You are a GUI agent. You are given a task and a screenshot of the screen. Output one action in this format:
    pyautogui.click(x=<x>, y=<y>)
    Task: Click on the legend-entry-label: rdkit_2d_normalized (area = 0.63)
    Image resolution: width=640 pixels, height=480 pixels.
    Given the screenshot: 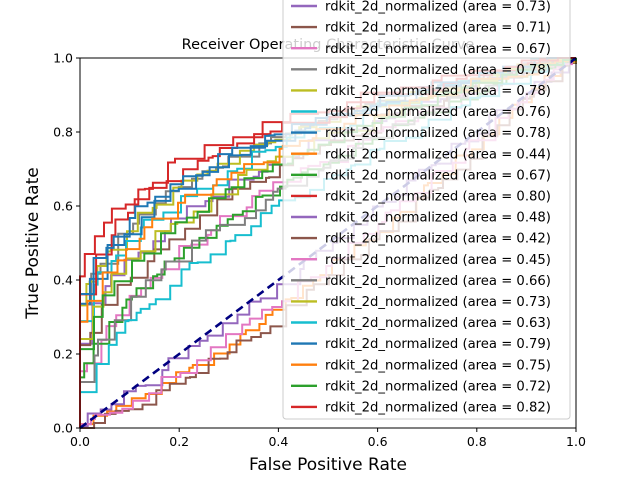 What is the action you would take?
    pyautogui.click(x=438, y=323)
    